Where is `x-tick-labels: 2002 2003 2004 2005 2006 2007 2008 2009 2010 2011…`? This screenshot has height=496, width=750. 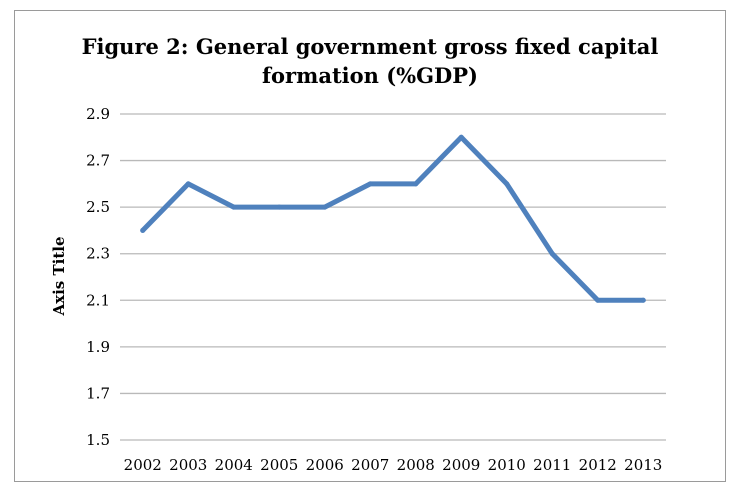 x-tick-labels: 2002 2003 2004 2005 2006 2007 2008 2009 2010 2011… is located at coordinates (393, 465).